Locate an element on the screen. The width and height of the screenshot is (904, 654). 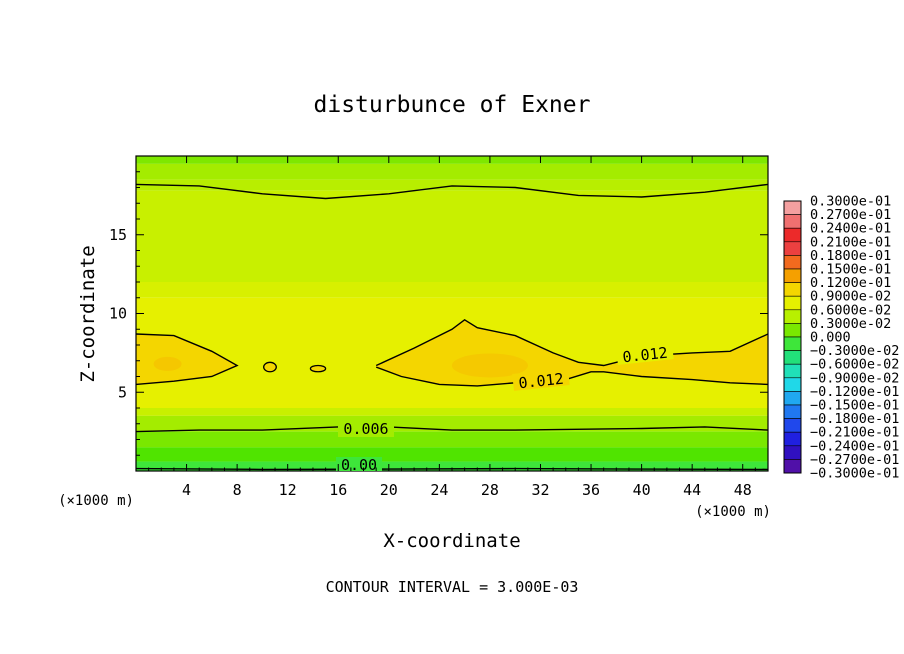
colorbar-label: −0.1200e-01 is located at coordinates (854, 392).